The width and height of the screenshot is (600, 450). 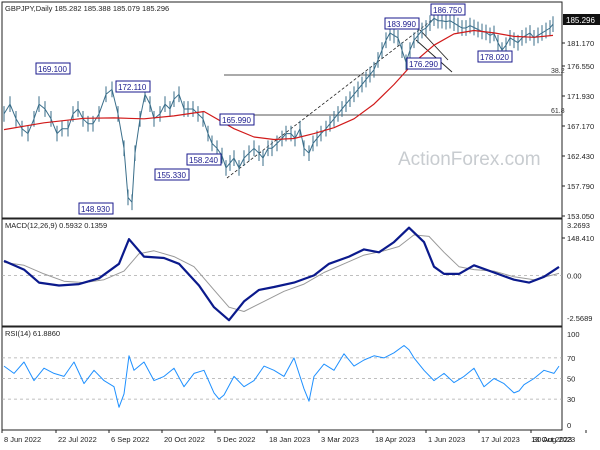 I want to click on watermark-text: ActionForex.com, so click(x=469, y=159).